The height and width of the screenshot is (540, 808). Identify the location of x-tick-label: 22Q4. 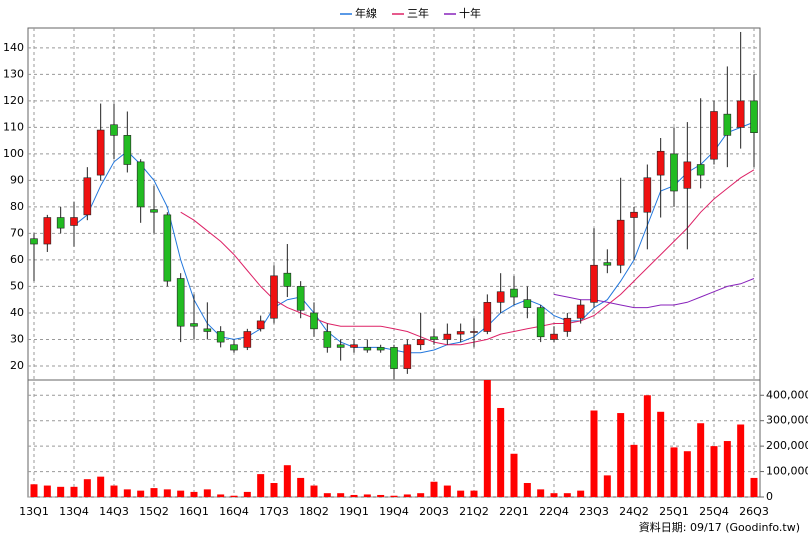
(554, 511).